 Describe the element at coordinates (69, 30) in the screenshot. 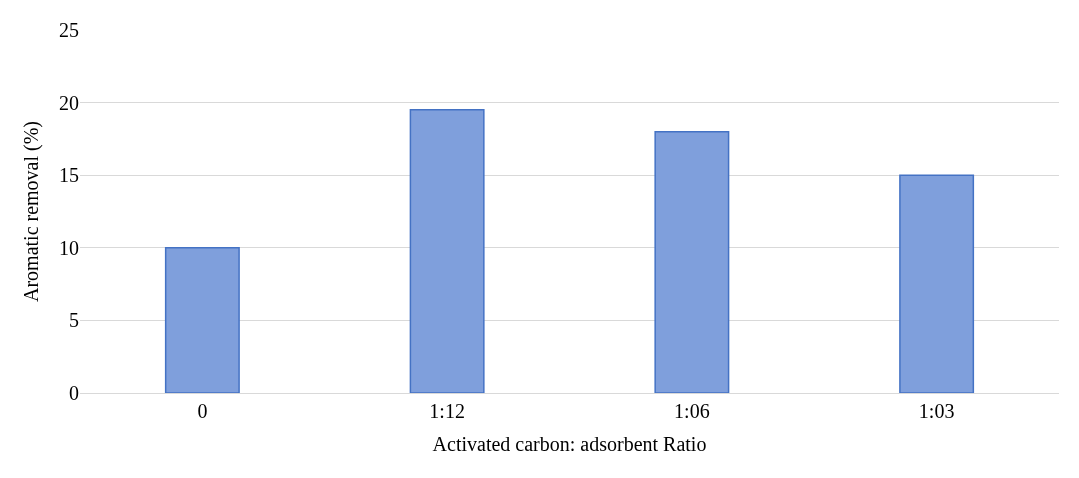

I see `y-tick-label: 25` at that location.